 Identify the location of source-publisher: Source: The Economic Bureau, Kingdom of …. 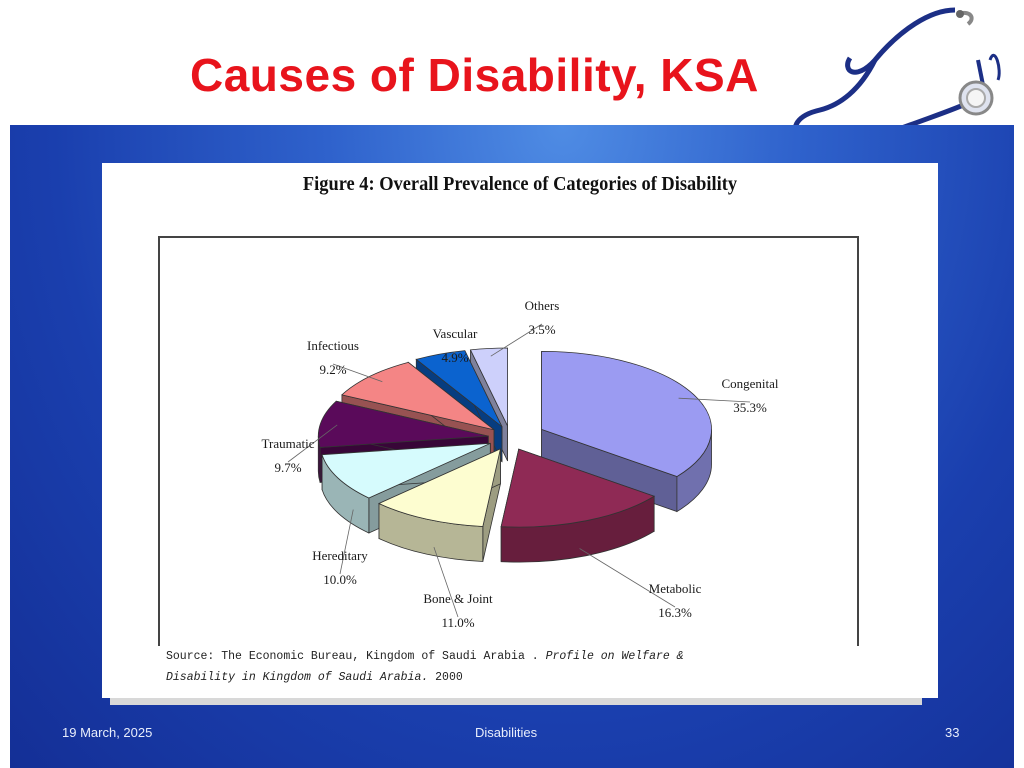
(356, 656).